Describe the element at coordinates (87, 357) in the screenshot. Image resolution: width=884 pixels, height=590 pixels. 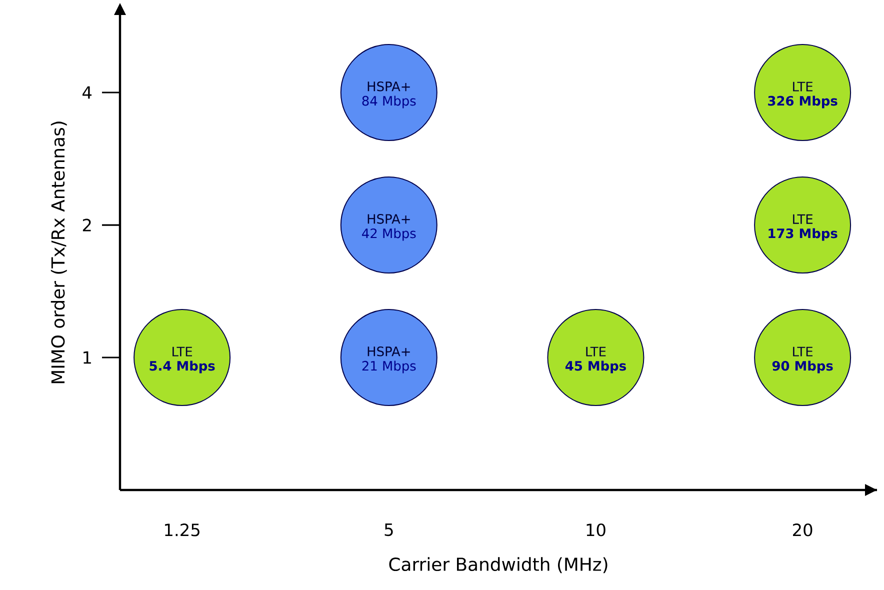
I see `y-tick-label: 1` at that location.